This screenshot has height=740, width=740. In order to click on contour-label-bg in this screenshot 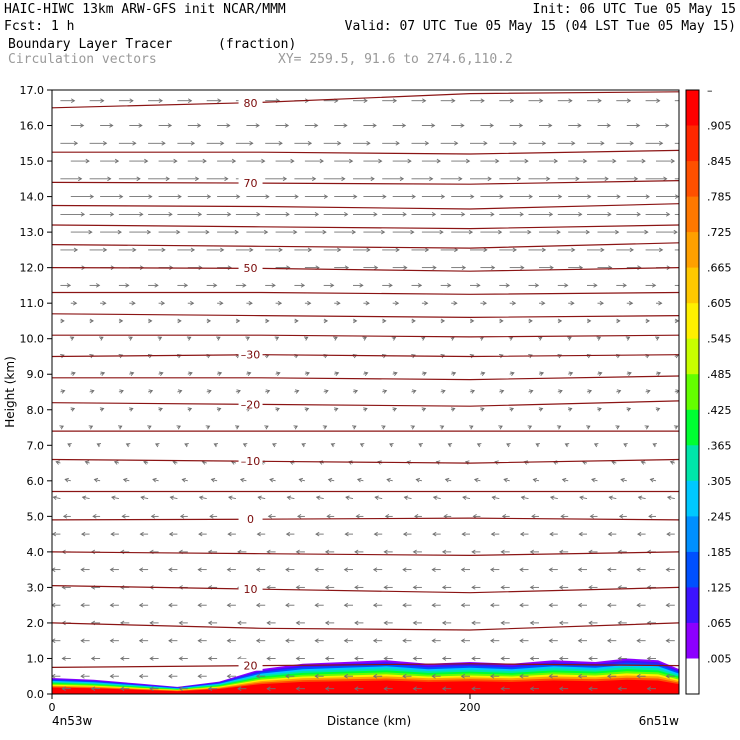, I will do `click(250, 664)`.